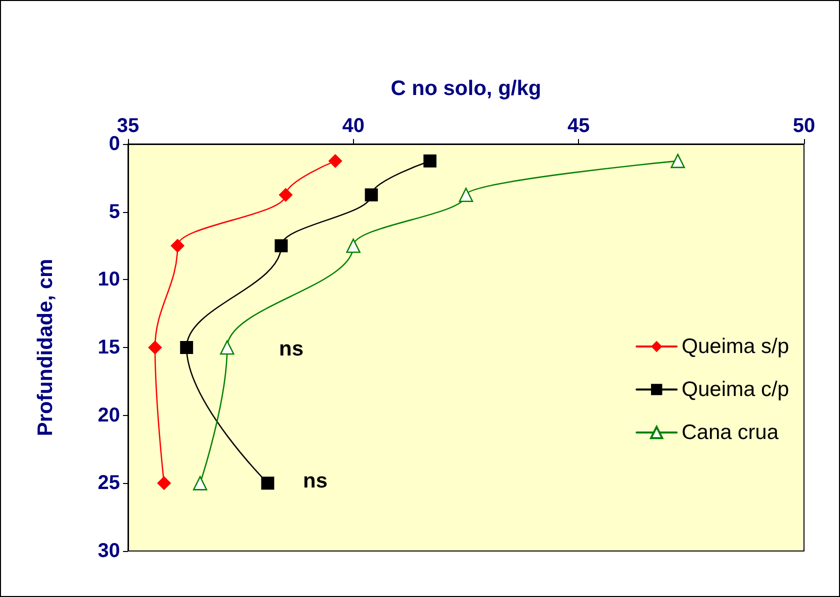 The width and height of the screenshot is (840, 597). Describe the element at coordinates (109, 347) in the screenshot. I see `y-tick-label: 15` at that location.